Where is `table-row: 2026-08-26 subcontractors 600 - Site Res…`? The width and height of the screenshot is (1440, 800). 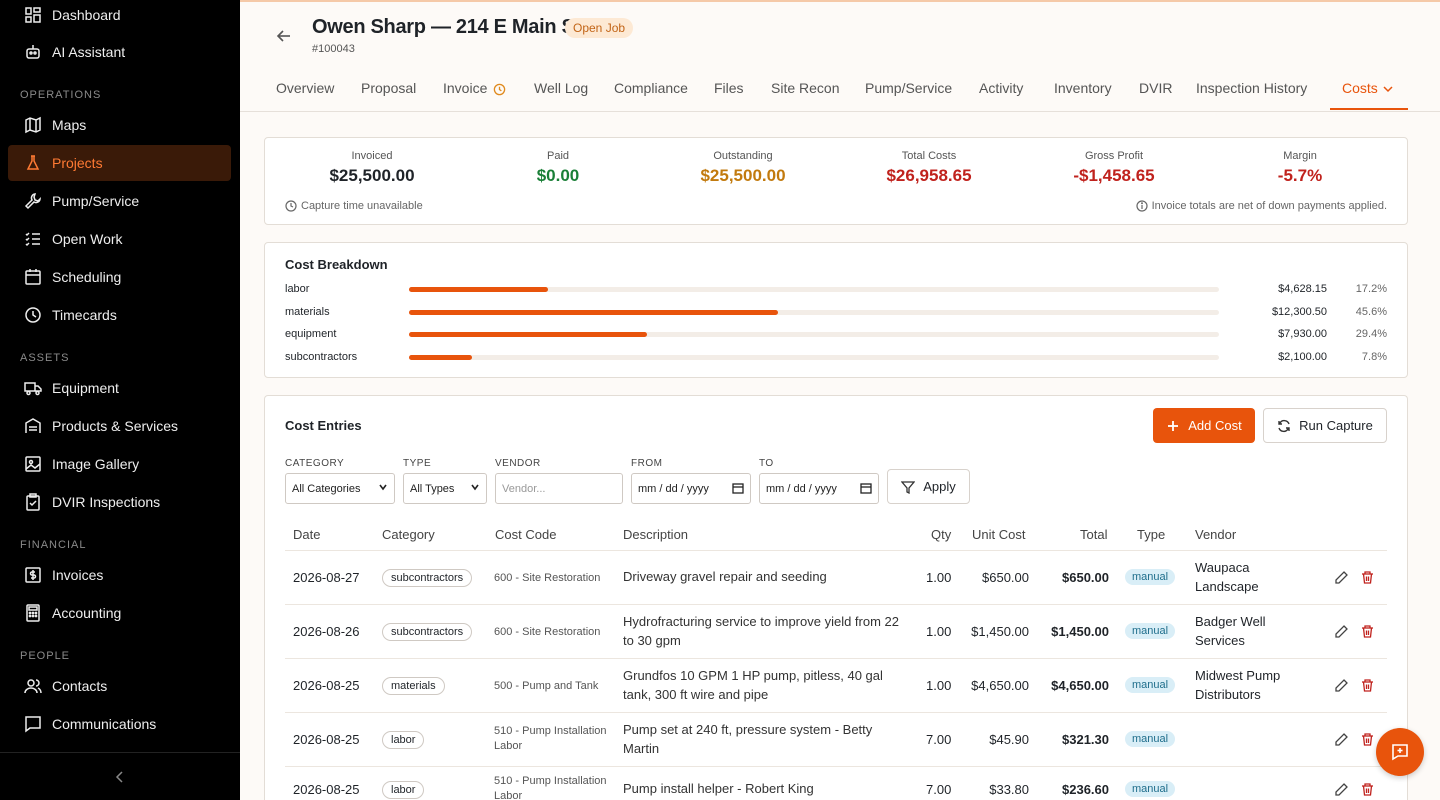
table-row: 2026-08-26 subcontractors 600 - Site Res… is located at coordinates (836, 631).